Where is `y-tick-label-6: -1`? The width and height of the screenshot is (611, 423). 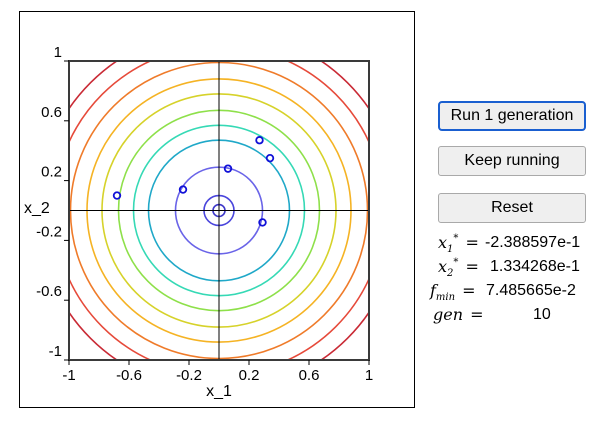
y-tick-label-6: -1 is located at coordinates (55, 351).